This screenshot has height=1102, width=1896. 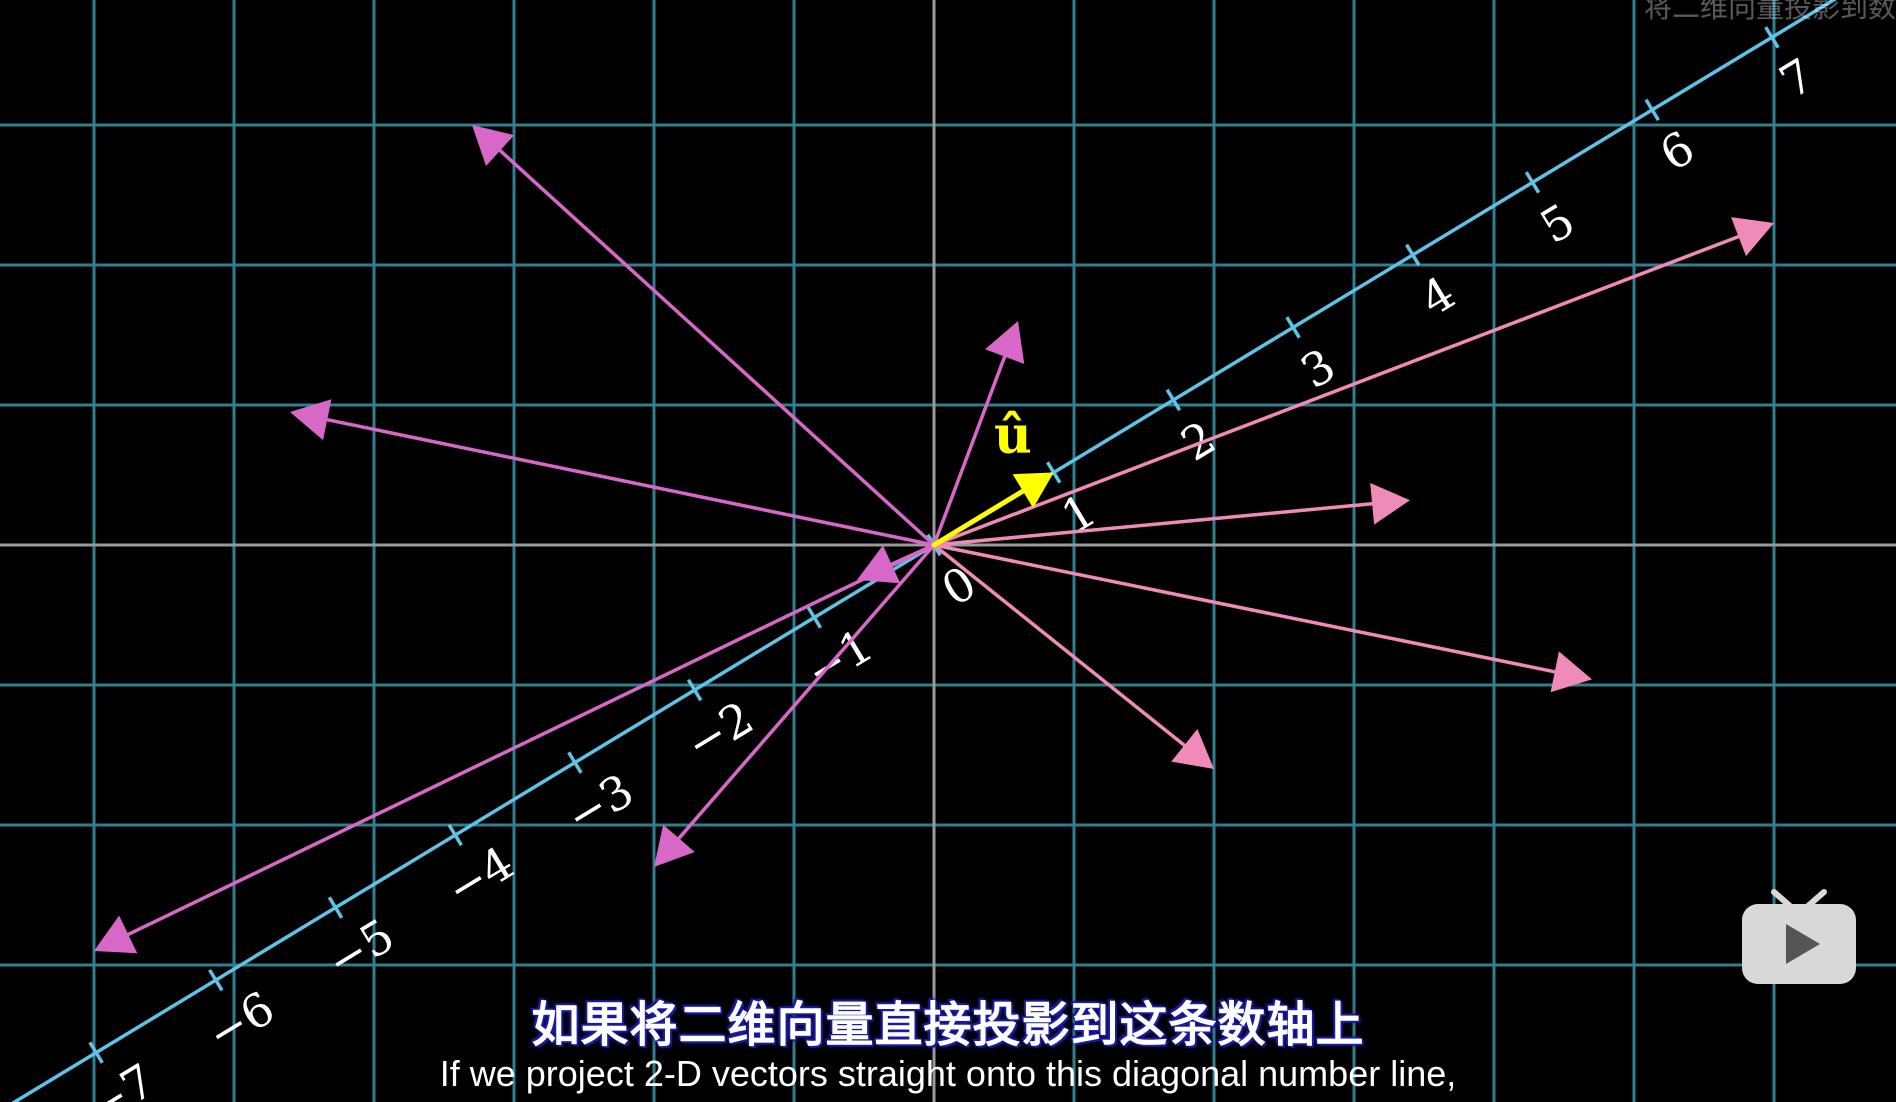 What do you see at coordinates (613, 473) in the screenshot?
I see `vector-v2` at bounding box center [613, 473].